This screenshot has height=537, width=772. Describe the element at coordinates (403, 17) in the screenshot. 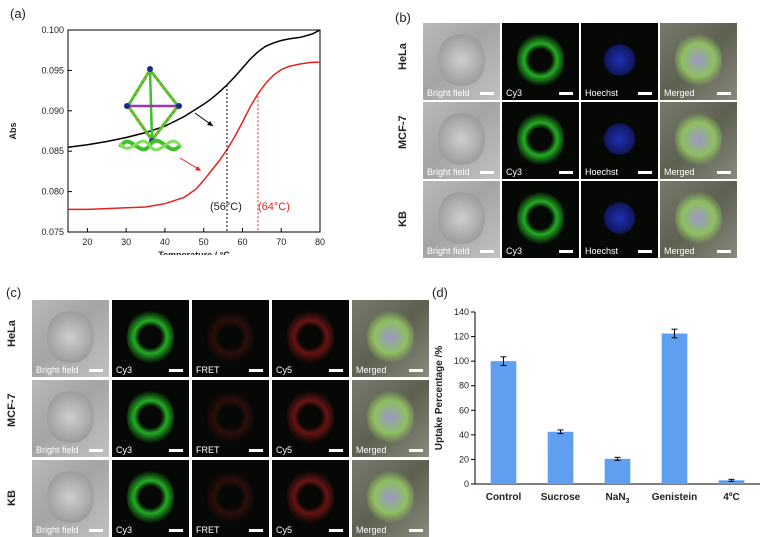

I see `panel-label-b: (b)` at that location.